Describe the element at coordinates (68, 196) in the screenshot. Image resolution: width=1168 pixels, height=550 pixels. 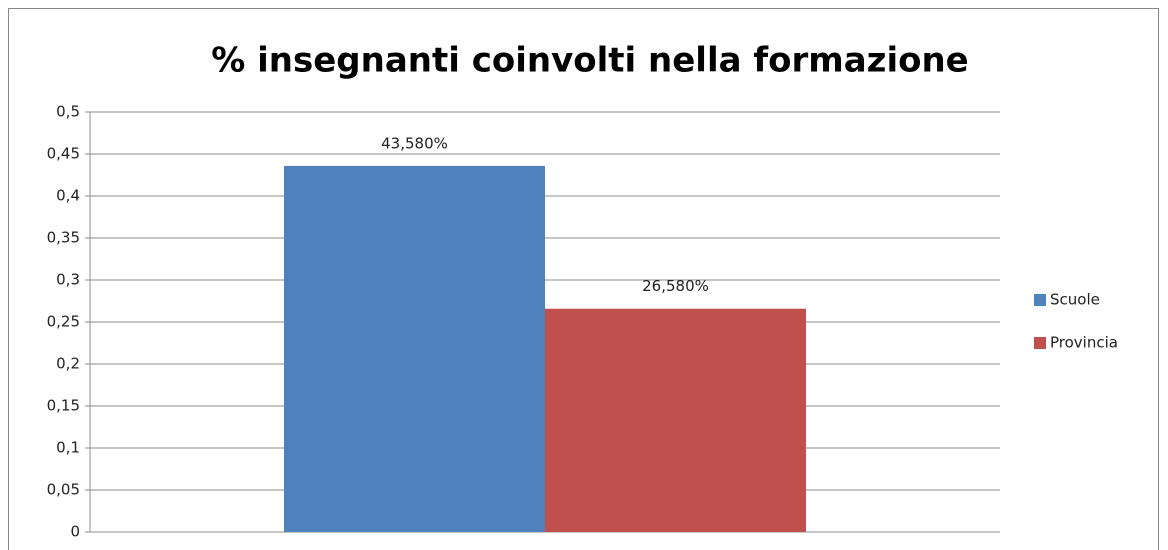
I see `y-tick-label: 0,4` at that location.